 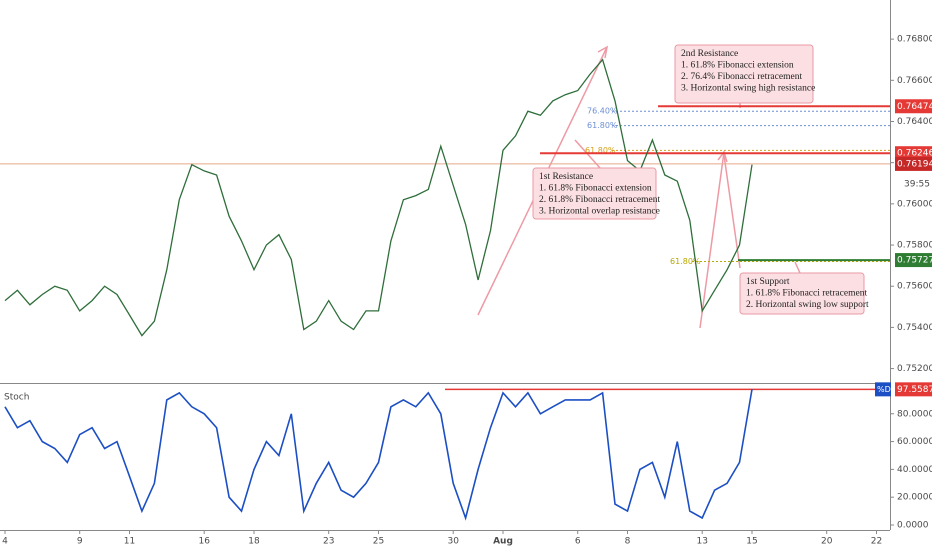 What do you see at coordinates (599, 212) in the screenshot?
I see `annotation-line: 3. Horizontal overlap resistance` at bounding box center [599, 212].